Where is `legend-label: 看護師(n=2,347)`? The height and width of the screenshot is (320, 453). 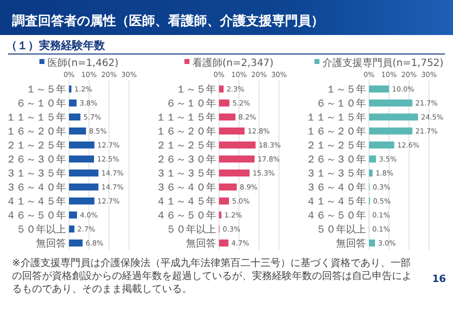
legend-label: 看護師(n=2,347) is located at coordinates (233, 63).